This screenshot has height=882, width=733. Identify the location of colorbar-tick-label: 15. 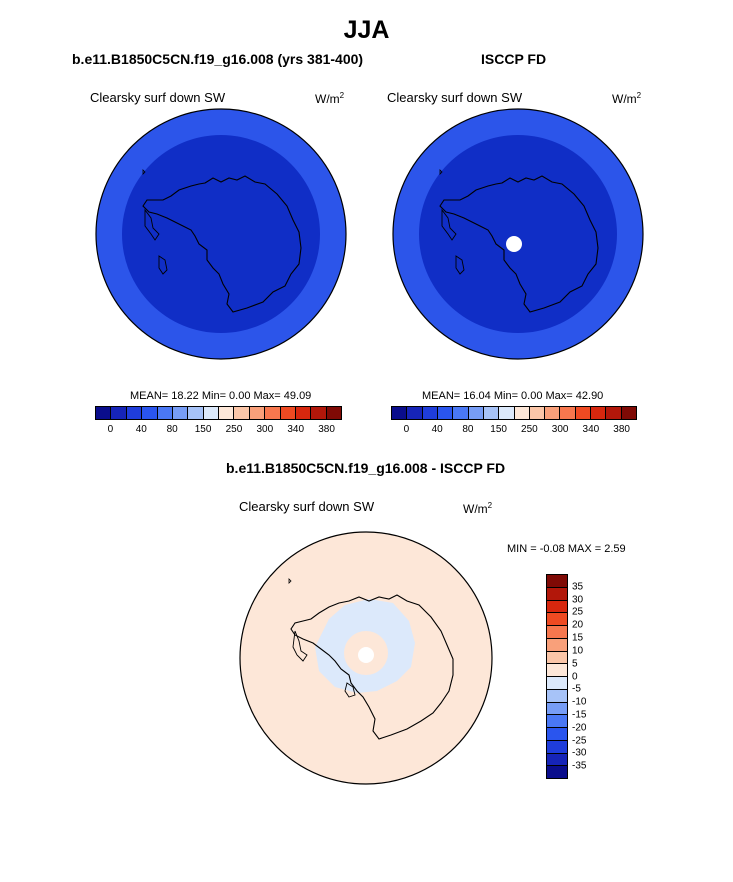
(578, 638).